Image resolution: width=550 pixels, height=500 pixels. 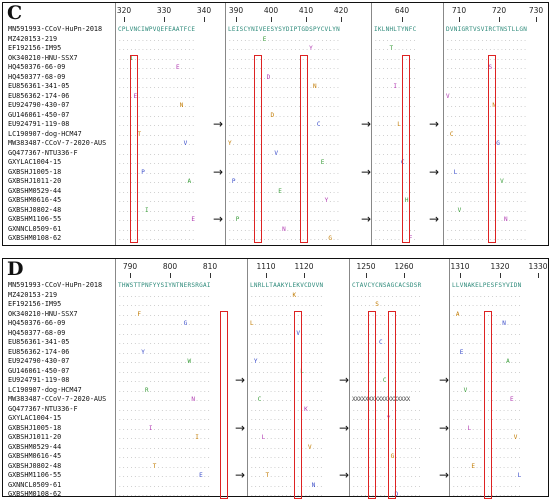 What do you see at coordinates (460, 266) in the screenshot?
I see `position-tick-label: 1310` at bounding box center [460, 266].